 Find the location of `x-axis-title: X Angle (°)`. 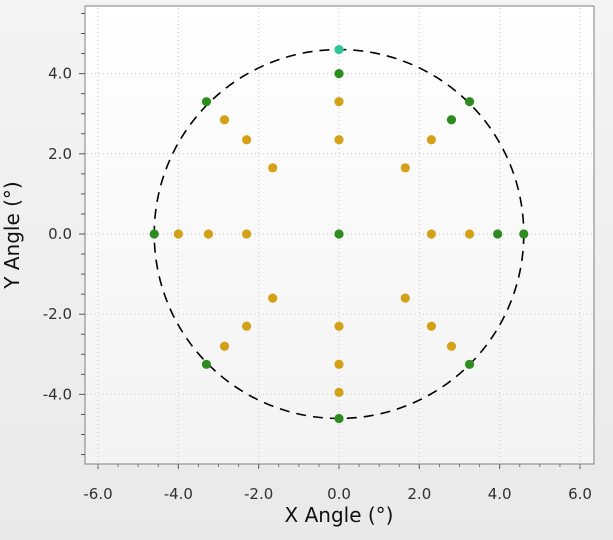

x-axis-title: X Angle (°) is located at coordinates (339, 515).